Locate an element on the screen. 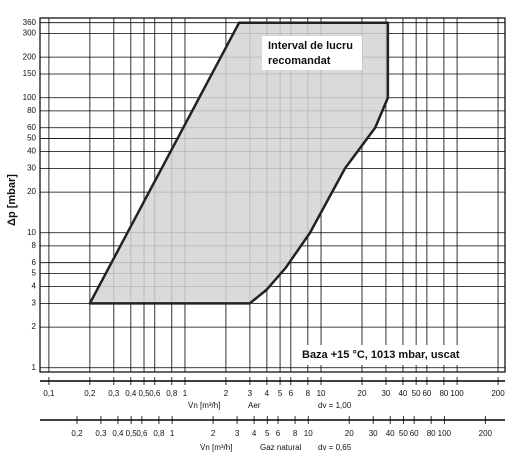 This screenshot has height=465, width=527. x-tick-label: 60 is located at coordinates (426, 393).